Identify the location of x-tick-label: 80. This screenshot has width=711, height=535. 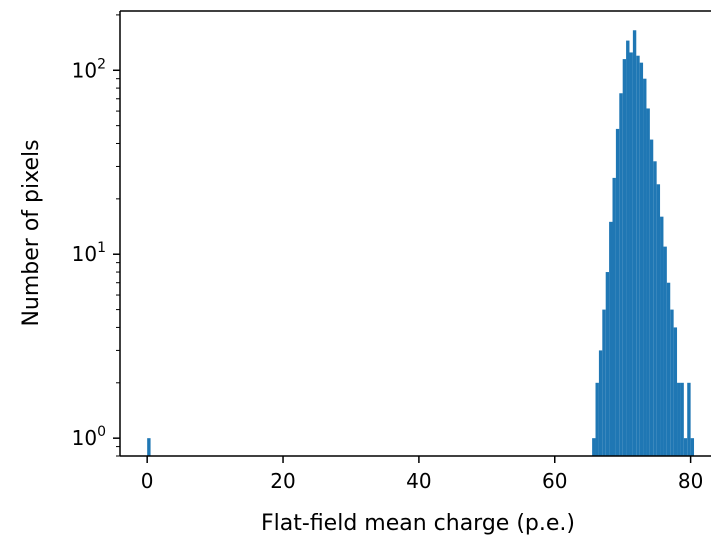
(690, 481).